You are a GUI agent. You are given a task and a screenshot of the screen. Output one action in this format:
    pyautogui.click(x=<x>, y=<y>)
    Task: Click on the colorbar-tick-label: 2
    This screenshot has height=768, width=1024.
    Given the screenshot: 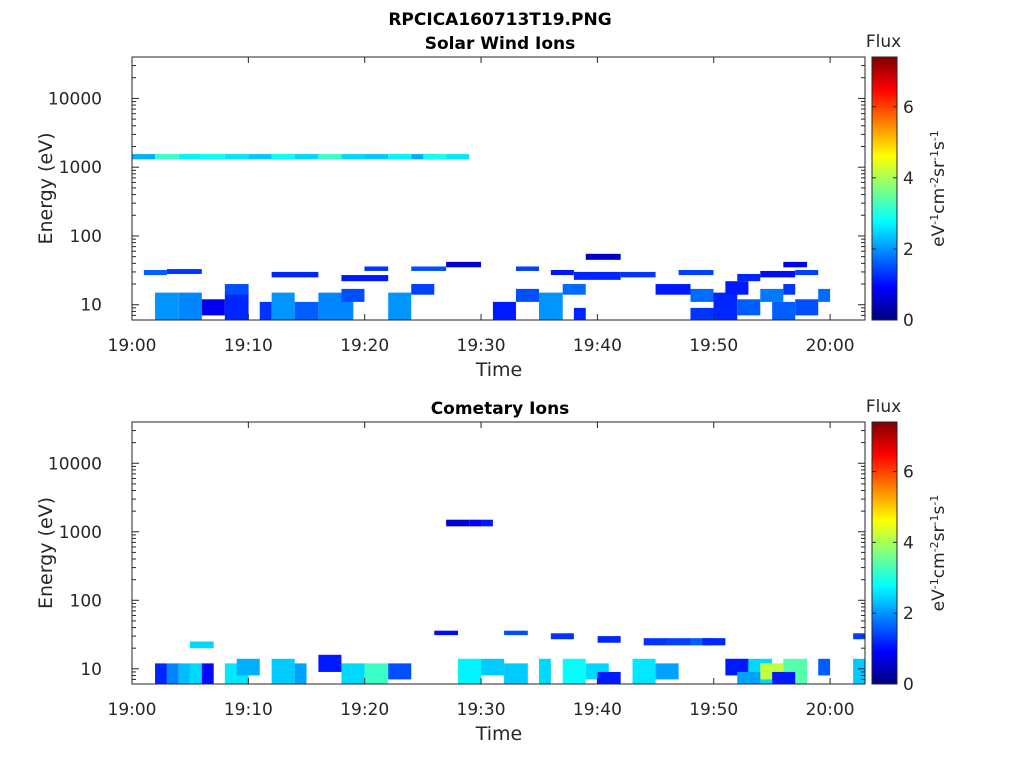 What is the action you would take?
    pyautogui.click(x=908, y=250)
    